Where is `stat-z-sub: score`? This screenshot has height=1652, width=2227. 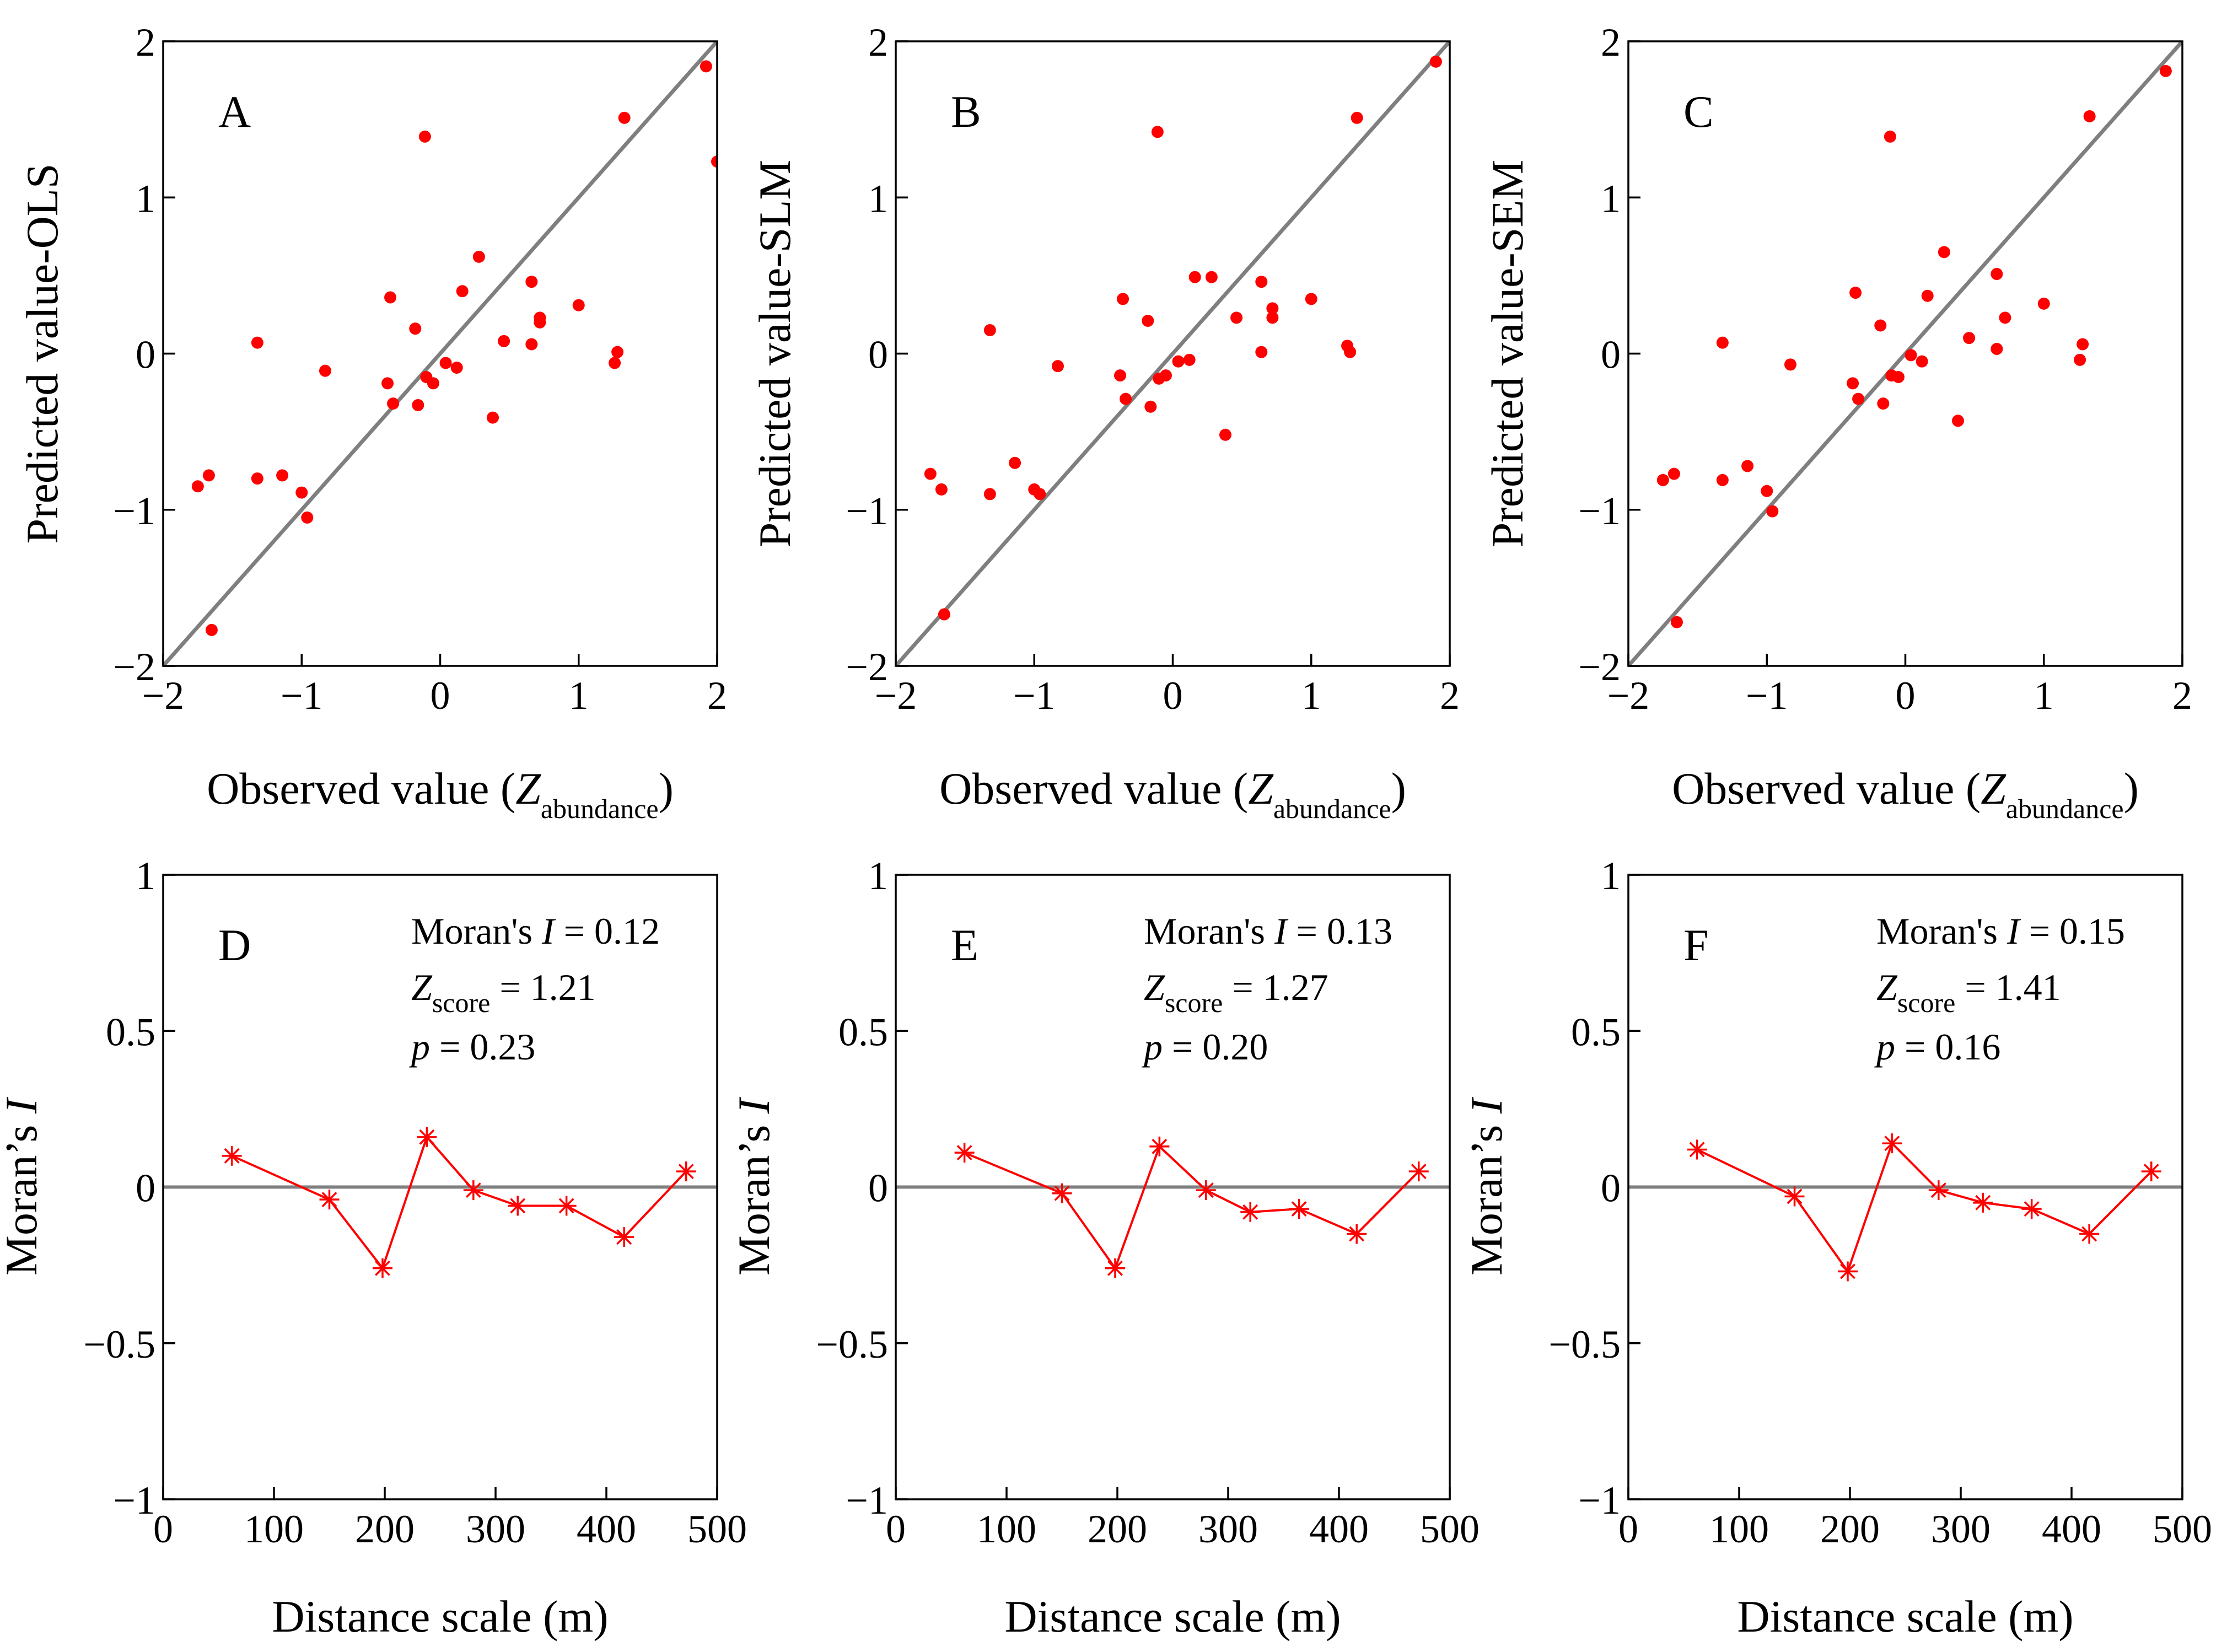
stat-z-sub: score is located at coordinates (1926, 1002).